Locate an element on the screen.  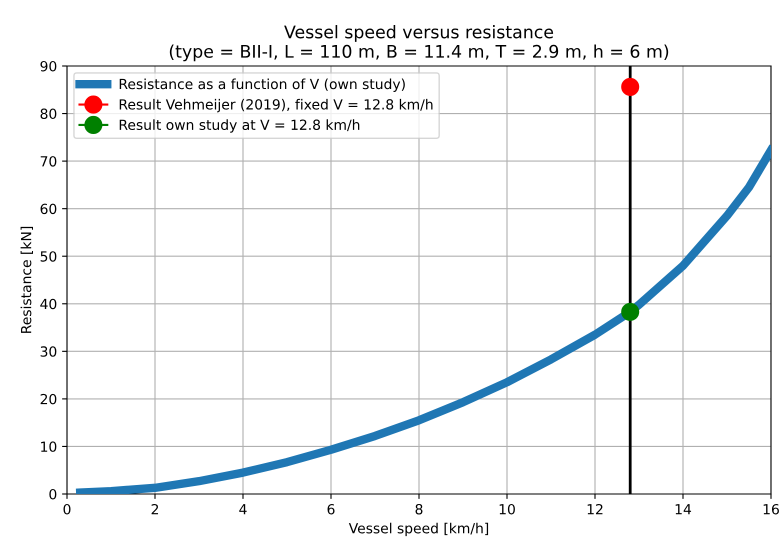
y-tick-label: 90 is located at coordinates (48, 66).